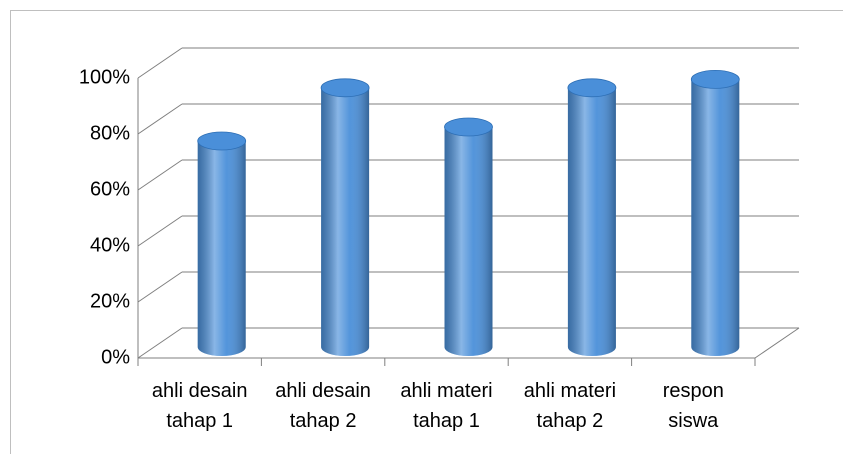  Describe the element at coordinates (777, 343) in the screenshot. I see `floor-right` at that location.